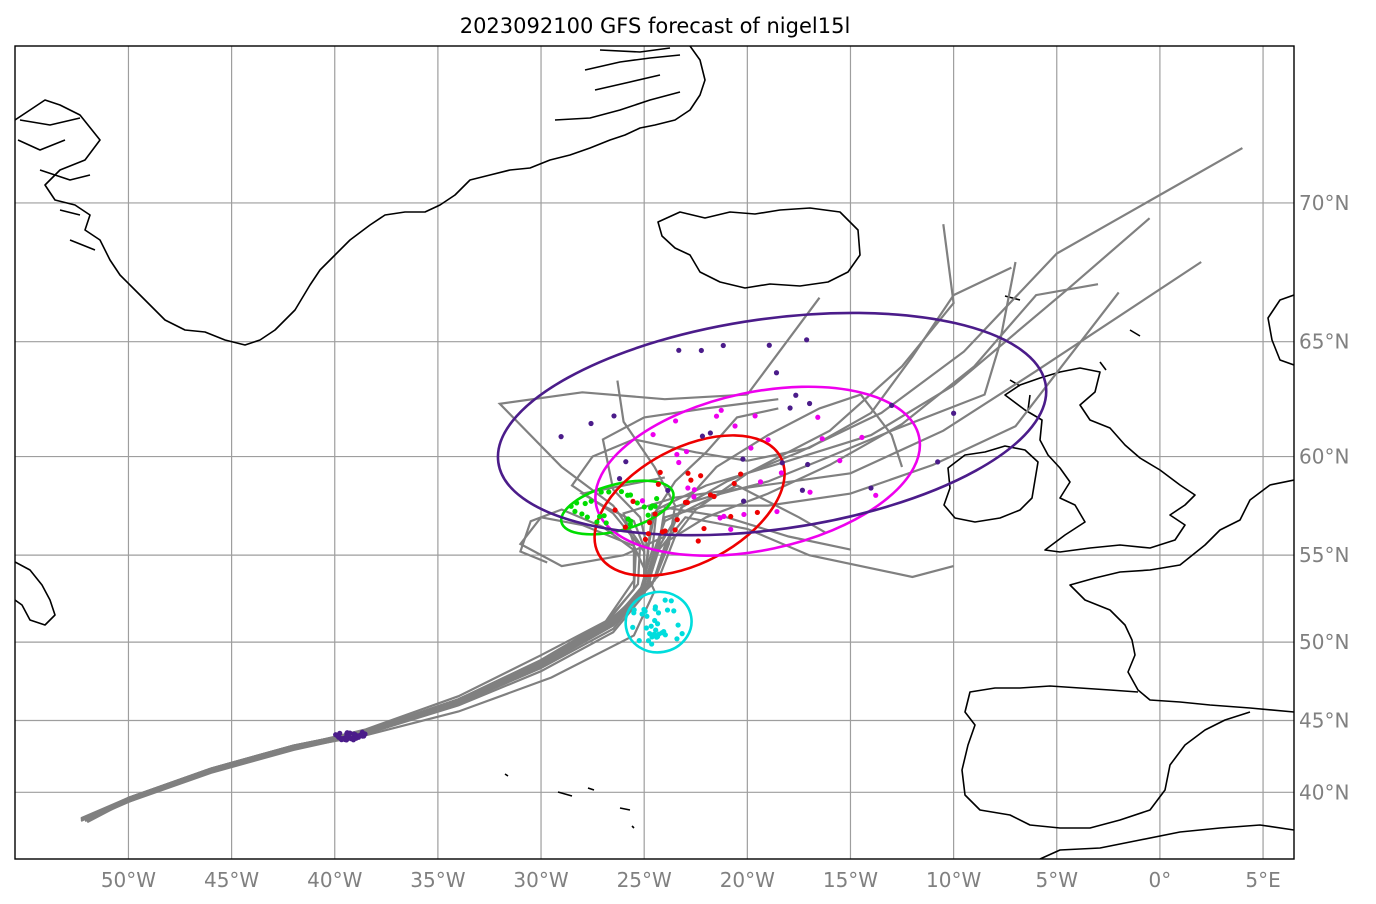  What do you see at coordinates (334, 880) in the screenshot?
I see `lon-tick-label: 40°W` at bounding box center [334, 880].